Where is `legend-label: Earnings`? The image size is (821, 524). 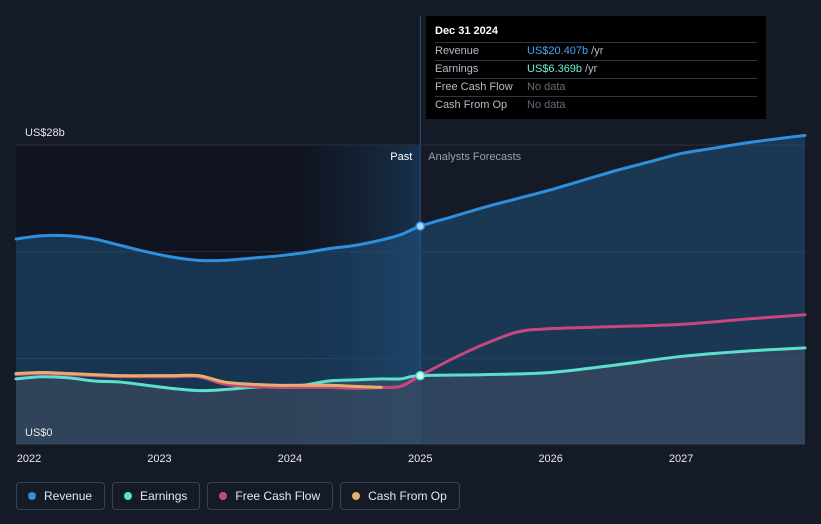 legend-label: Earnings is located at coordinates (164, 496).